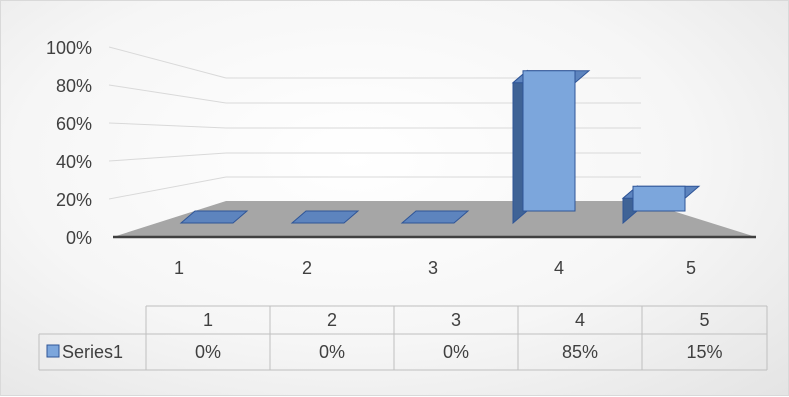 The width and height of the screenshot is (789, 397). What do you see at coordinates (74, 162) in the screenshot?
I see `y-tick-label: 40%` at bounding box center [74, 162].